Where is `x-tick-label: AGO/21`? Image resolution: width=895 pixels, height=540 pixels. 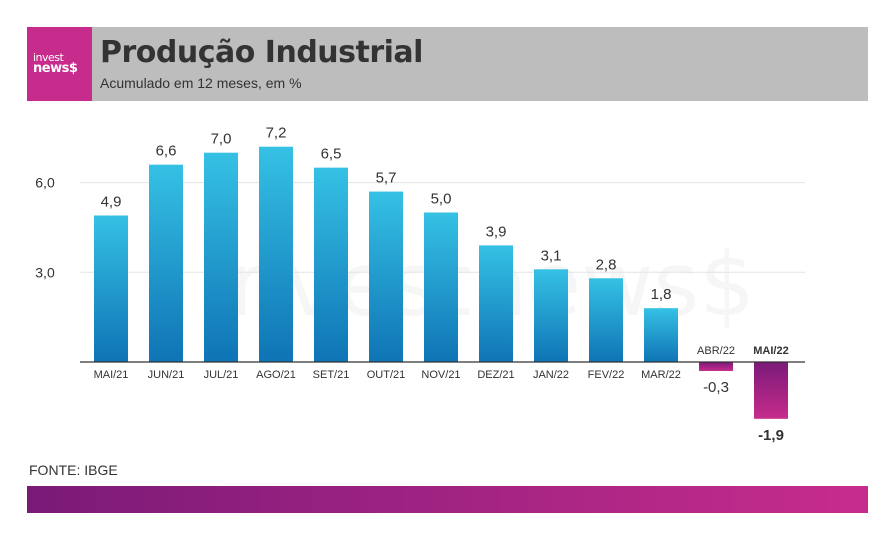 x-tick-label: AGO/21 is located at coordinates (276, 375).